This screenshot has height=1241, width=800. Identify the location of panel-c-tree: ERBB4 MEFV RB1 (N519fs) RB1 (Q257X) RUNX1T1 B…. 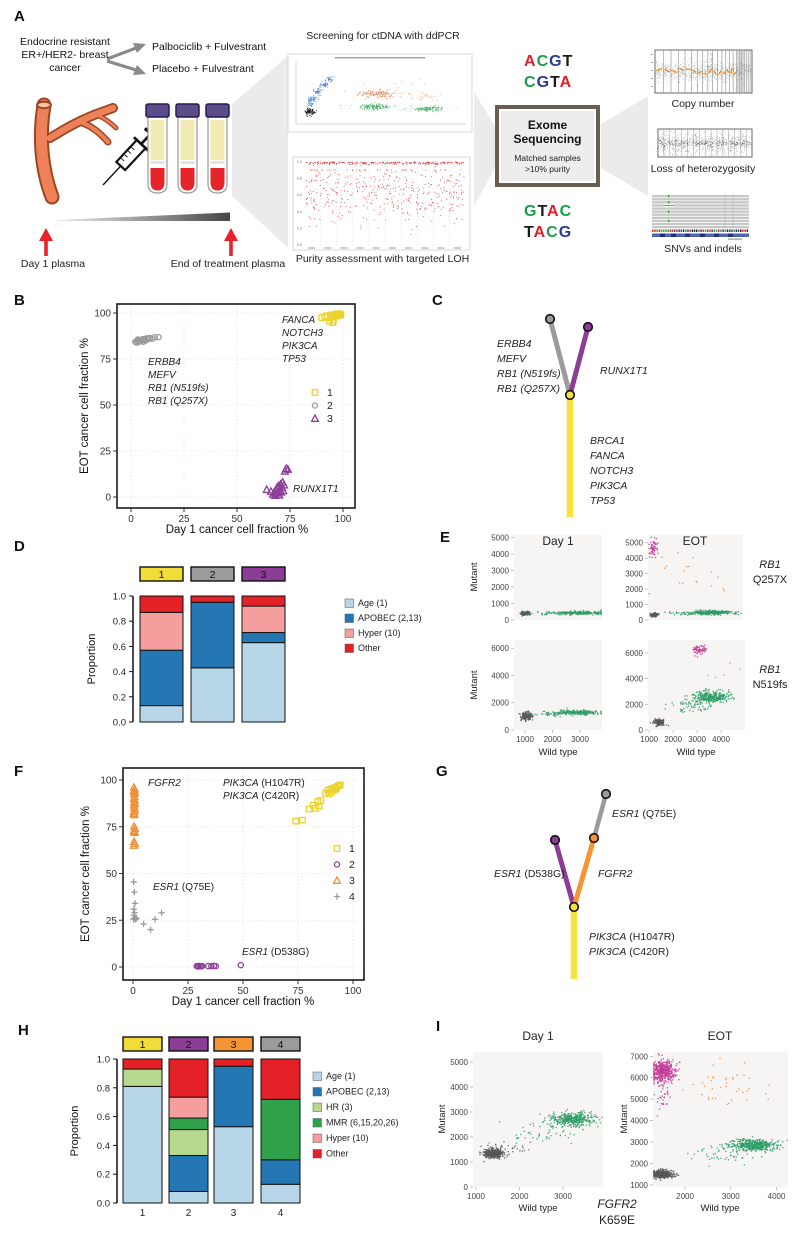
(572, 415).